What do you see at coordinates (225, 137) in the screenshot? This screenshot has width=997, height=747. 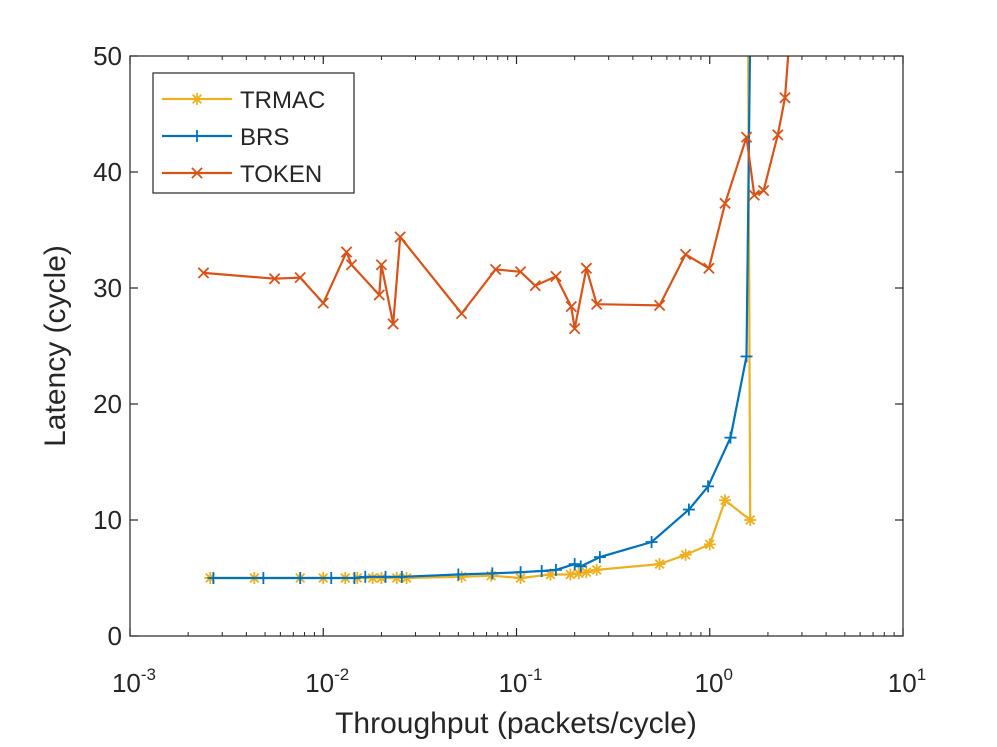 I see `legend-item-brs: BRS` at bounding box center [225, 137].